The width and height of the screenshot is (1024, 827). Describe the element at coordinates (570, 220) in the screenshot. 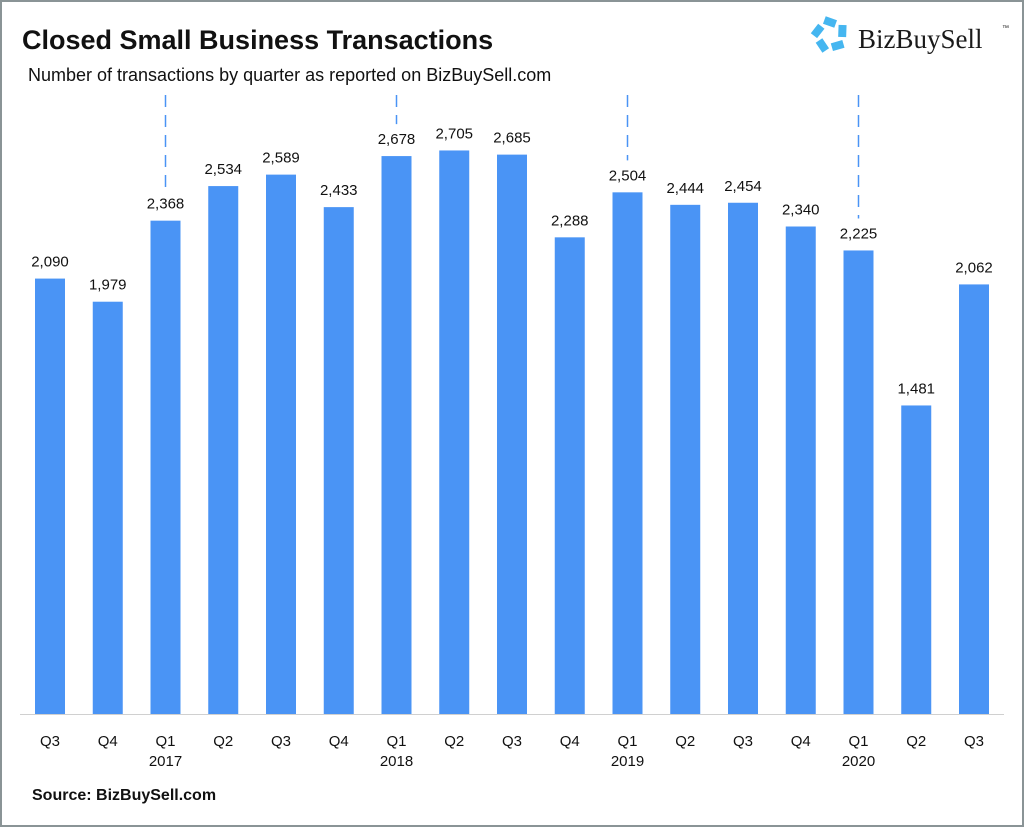

I see `data-label: 2,288` at that location.